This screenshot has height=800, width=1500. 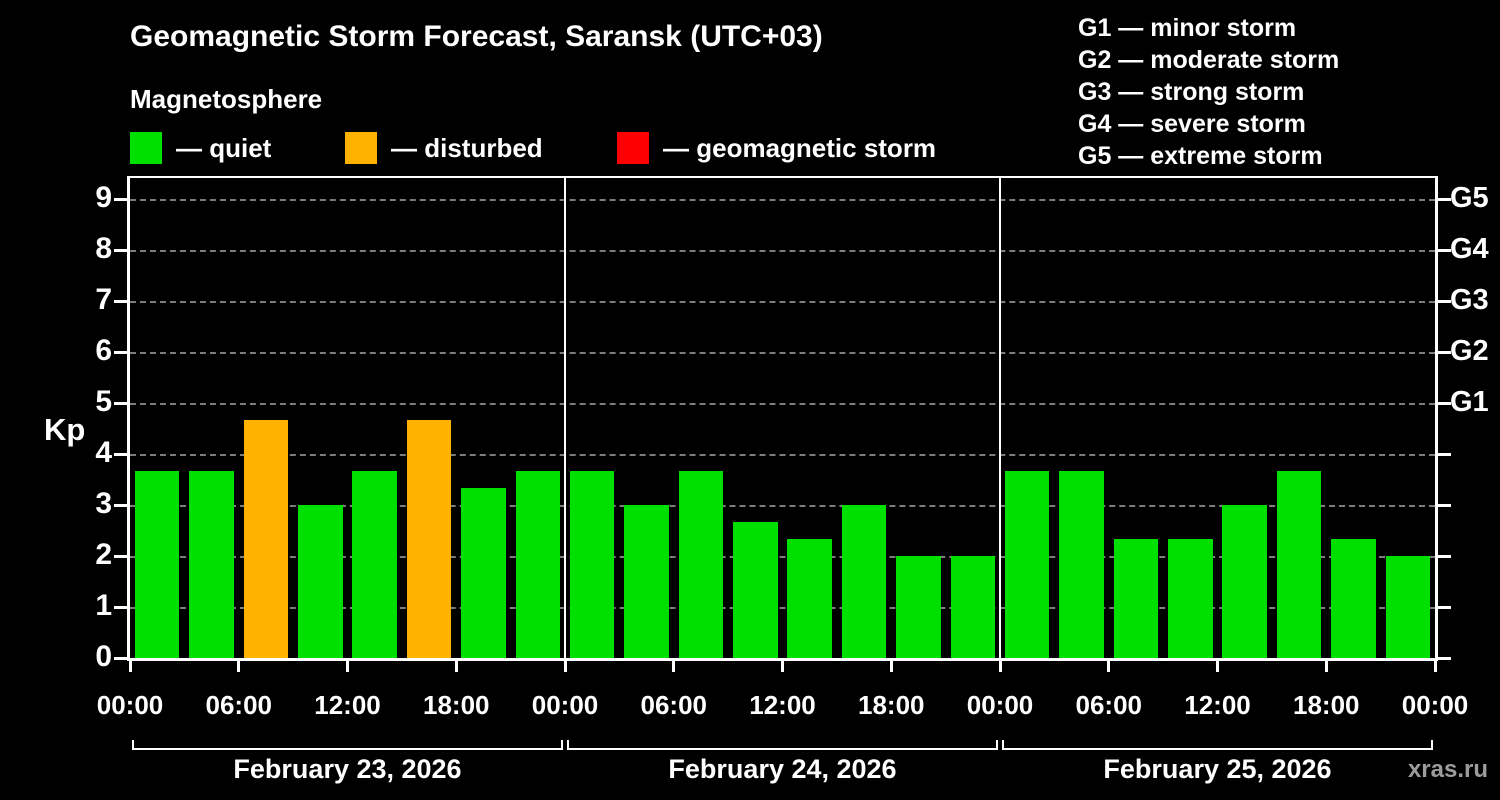 I want to click on y-tick-label: 3, so click(x=103, y=503).